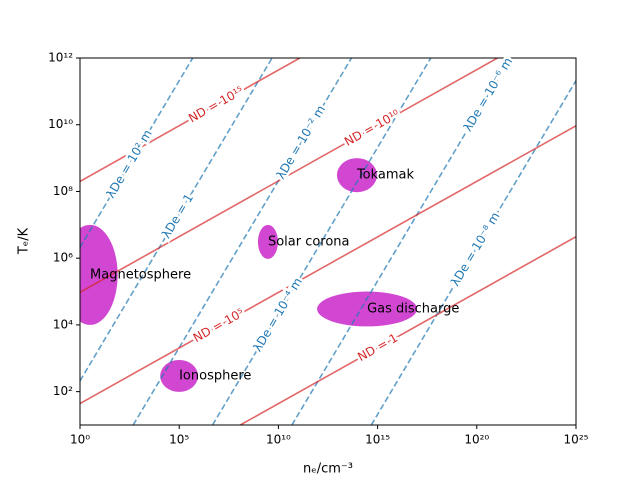  Describe the element at coordinates (216, 104) in the screenshot. I see `line-label: ND = 10¹⁵` at that location.